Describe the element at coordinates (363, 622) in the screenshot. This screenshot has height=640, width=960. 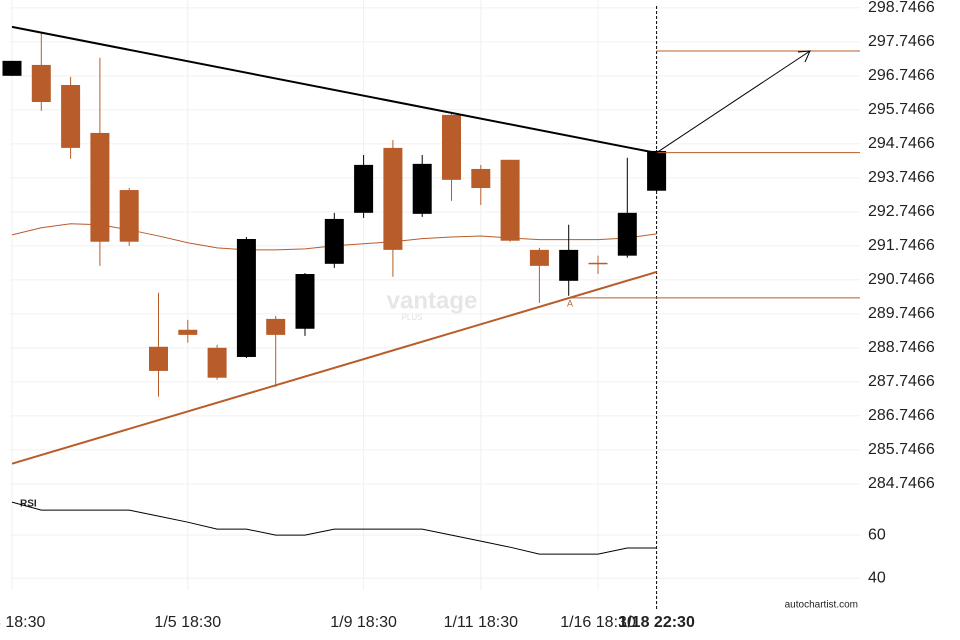
I see `x-tick-label: 1/9 18:30` at that location.